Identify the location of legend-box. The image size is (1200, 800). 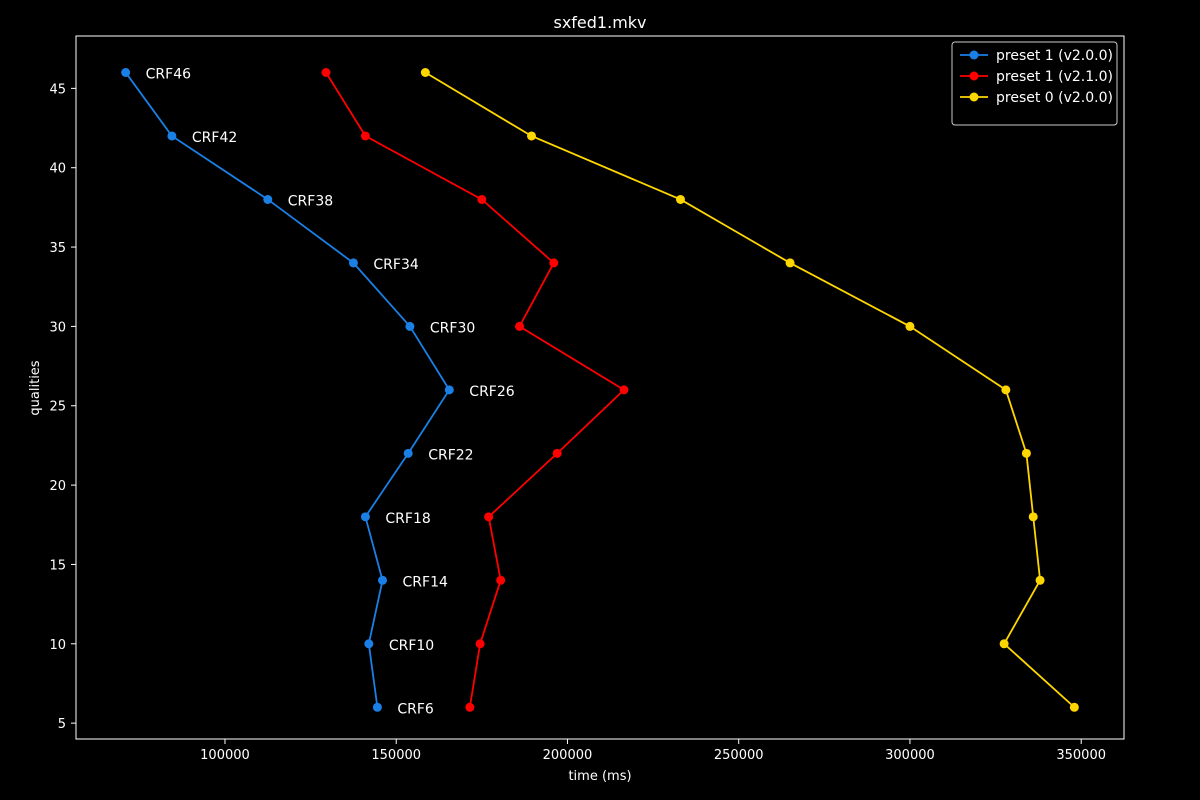
(1034, 83).